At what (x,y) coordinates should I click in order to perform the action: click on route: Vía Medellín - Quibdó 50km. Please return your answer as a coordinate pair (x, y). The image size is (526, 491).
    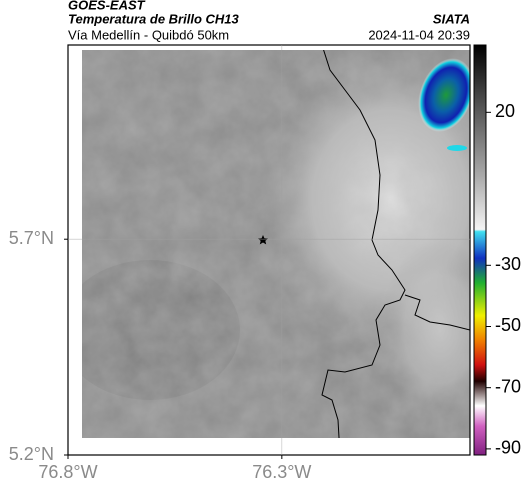
    Looking at the image, I should click on (148, 34).